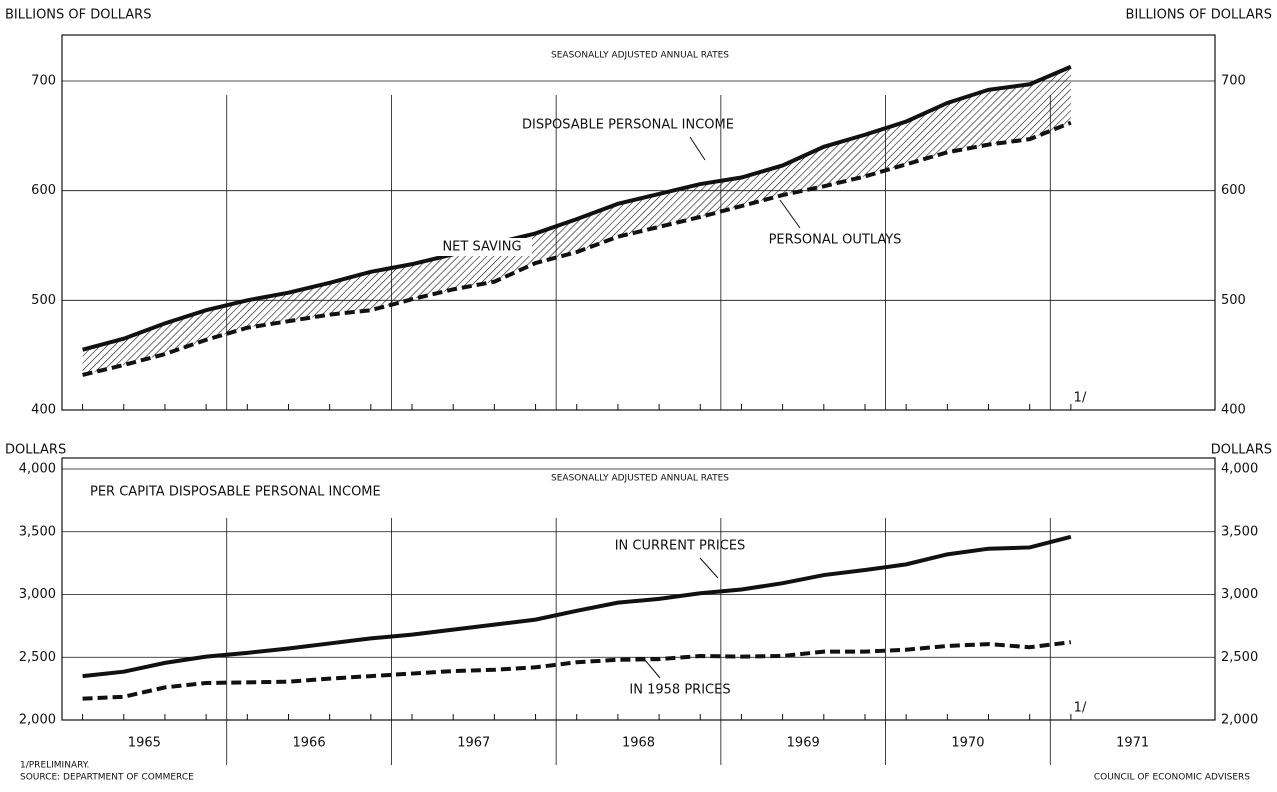 The width and height of the screenshot is (1277, 792). Describe the element at coordinates (1172, 778) in the screenshot. I see `credit: COUNCIL OF ECONOMIC ADVISERS` at that location.